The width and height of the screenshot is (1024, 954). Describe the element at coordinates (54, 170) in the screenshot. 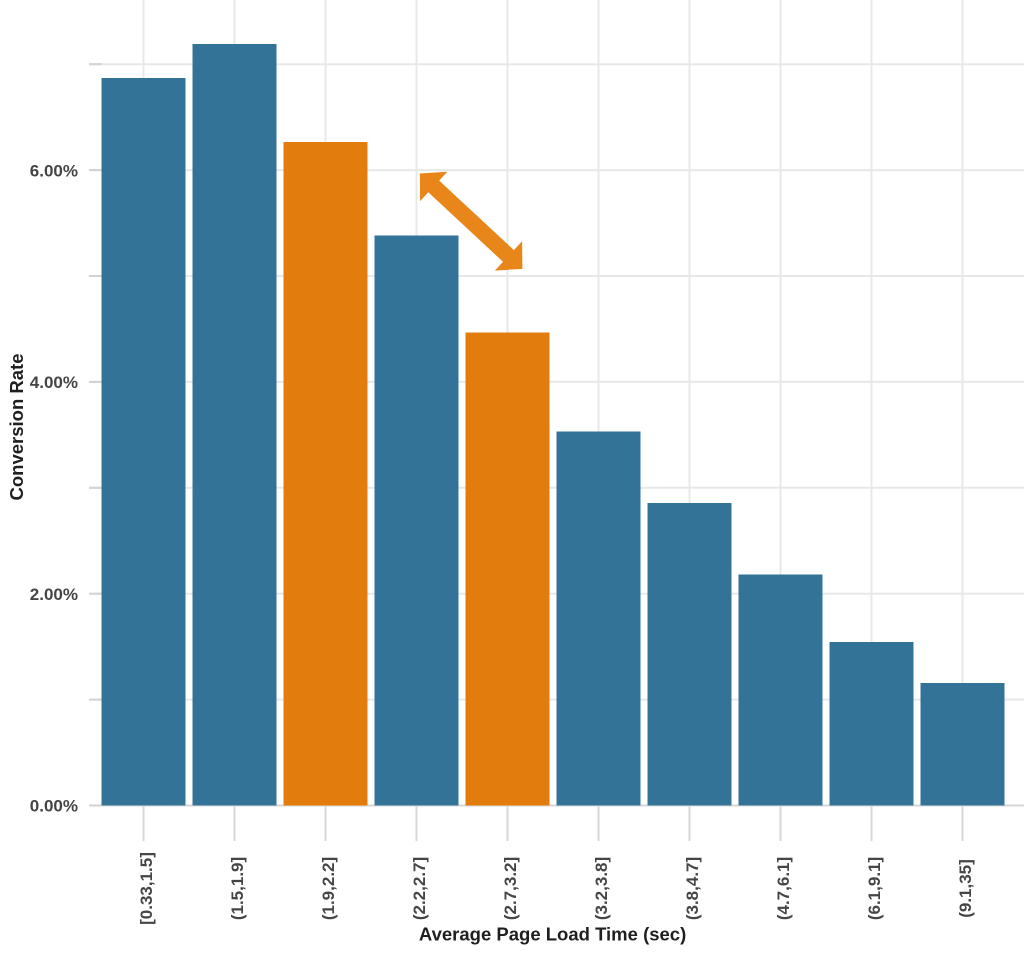

I see `svg-text: 6.00%` at that location.